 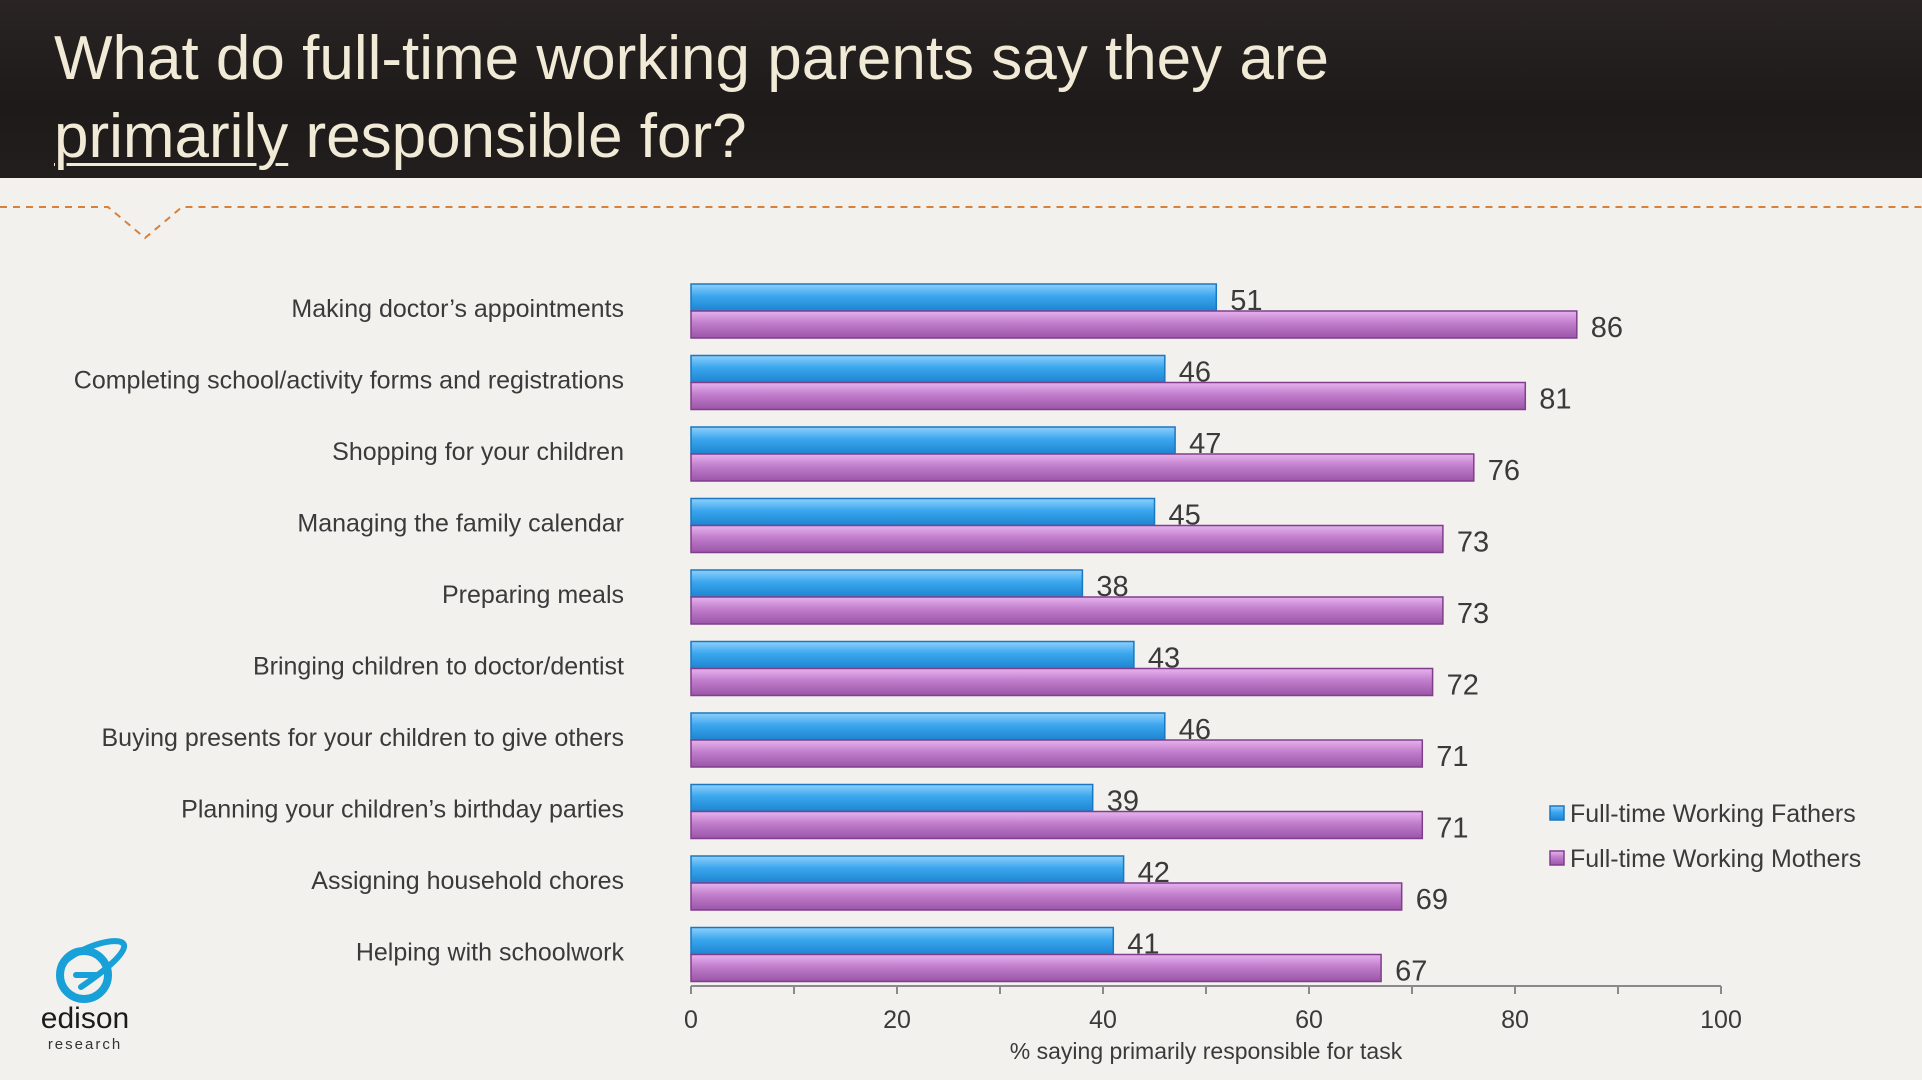 What do you see at coordinates (517, 136) in the screenshot?
I see `title-rest: responsible for?` at bounding box center [517, 136].